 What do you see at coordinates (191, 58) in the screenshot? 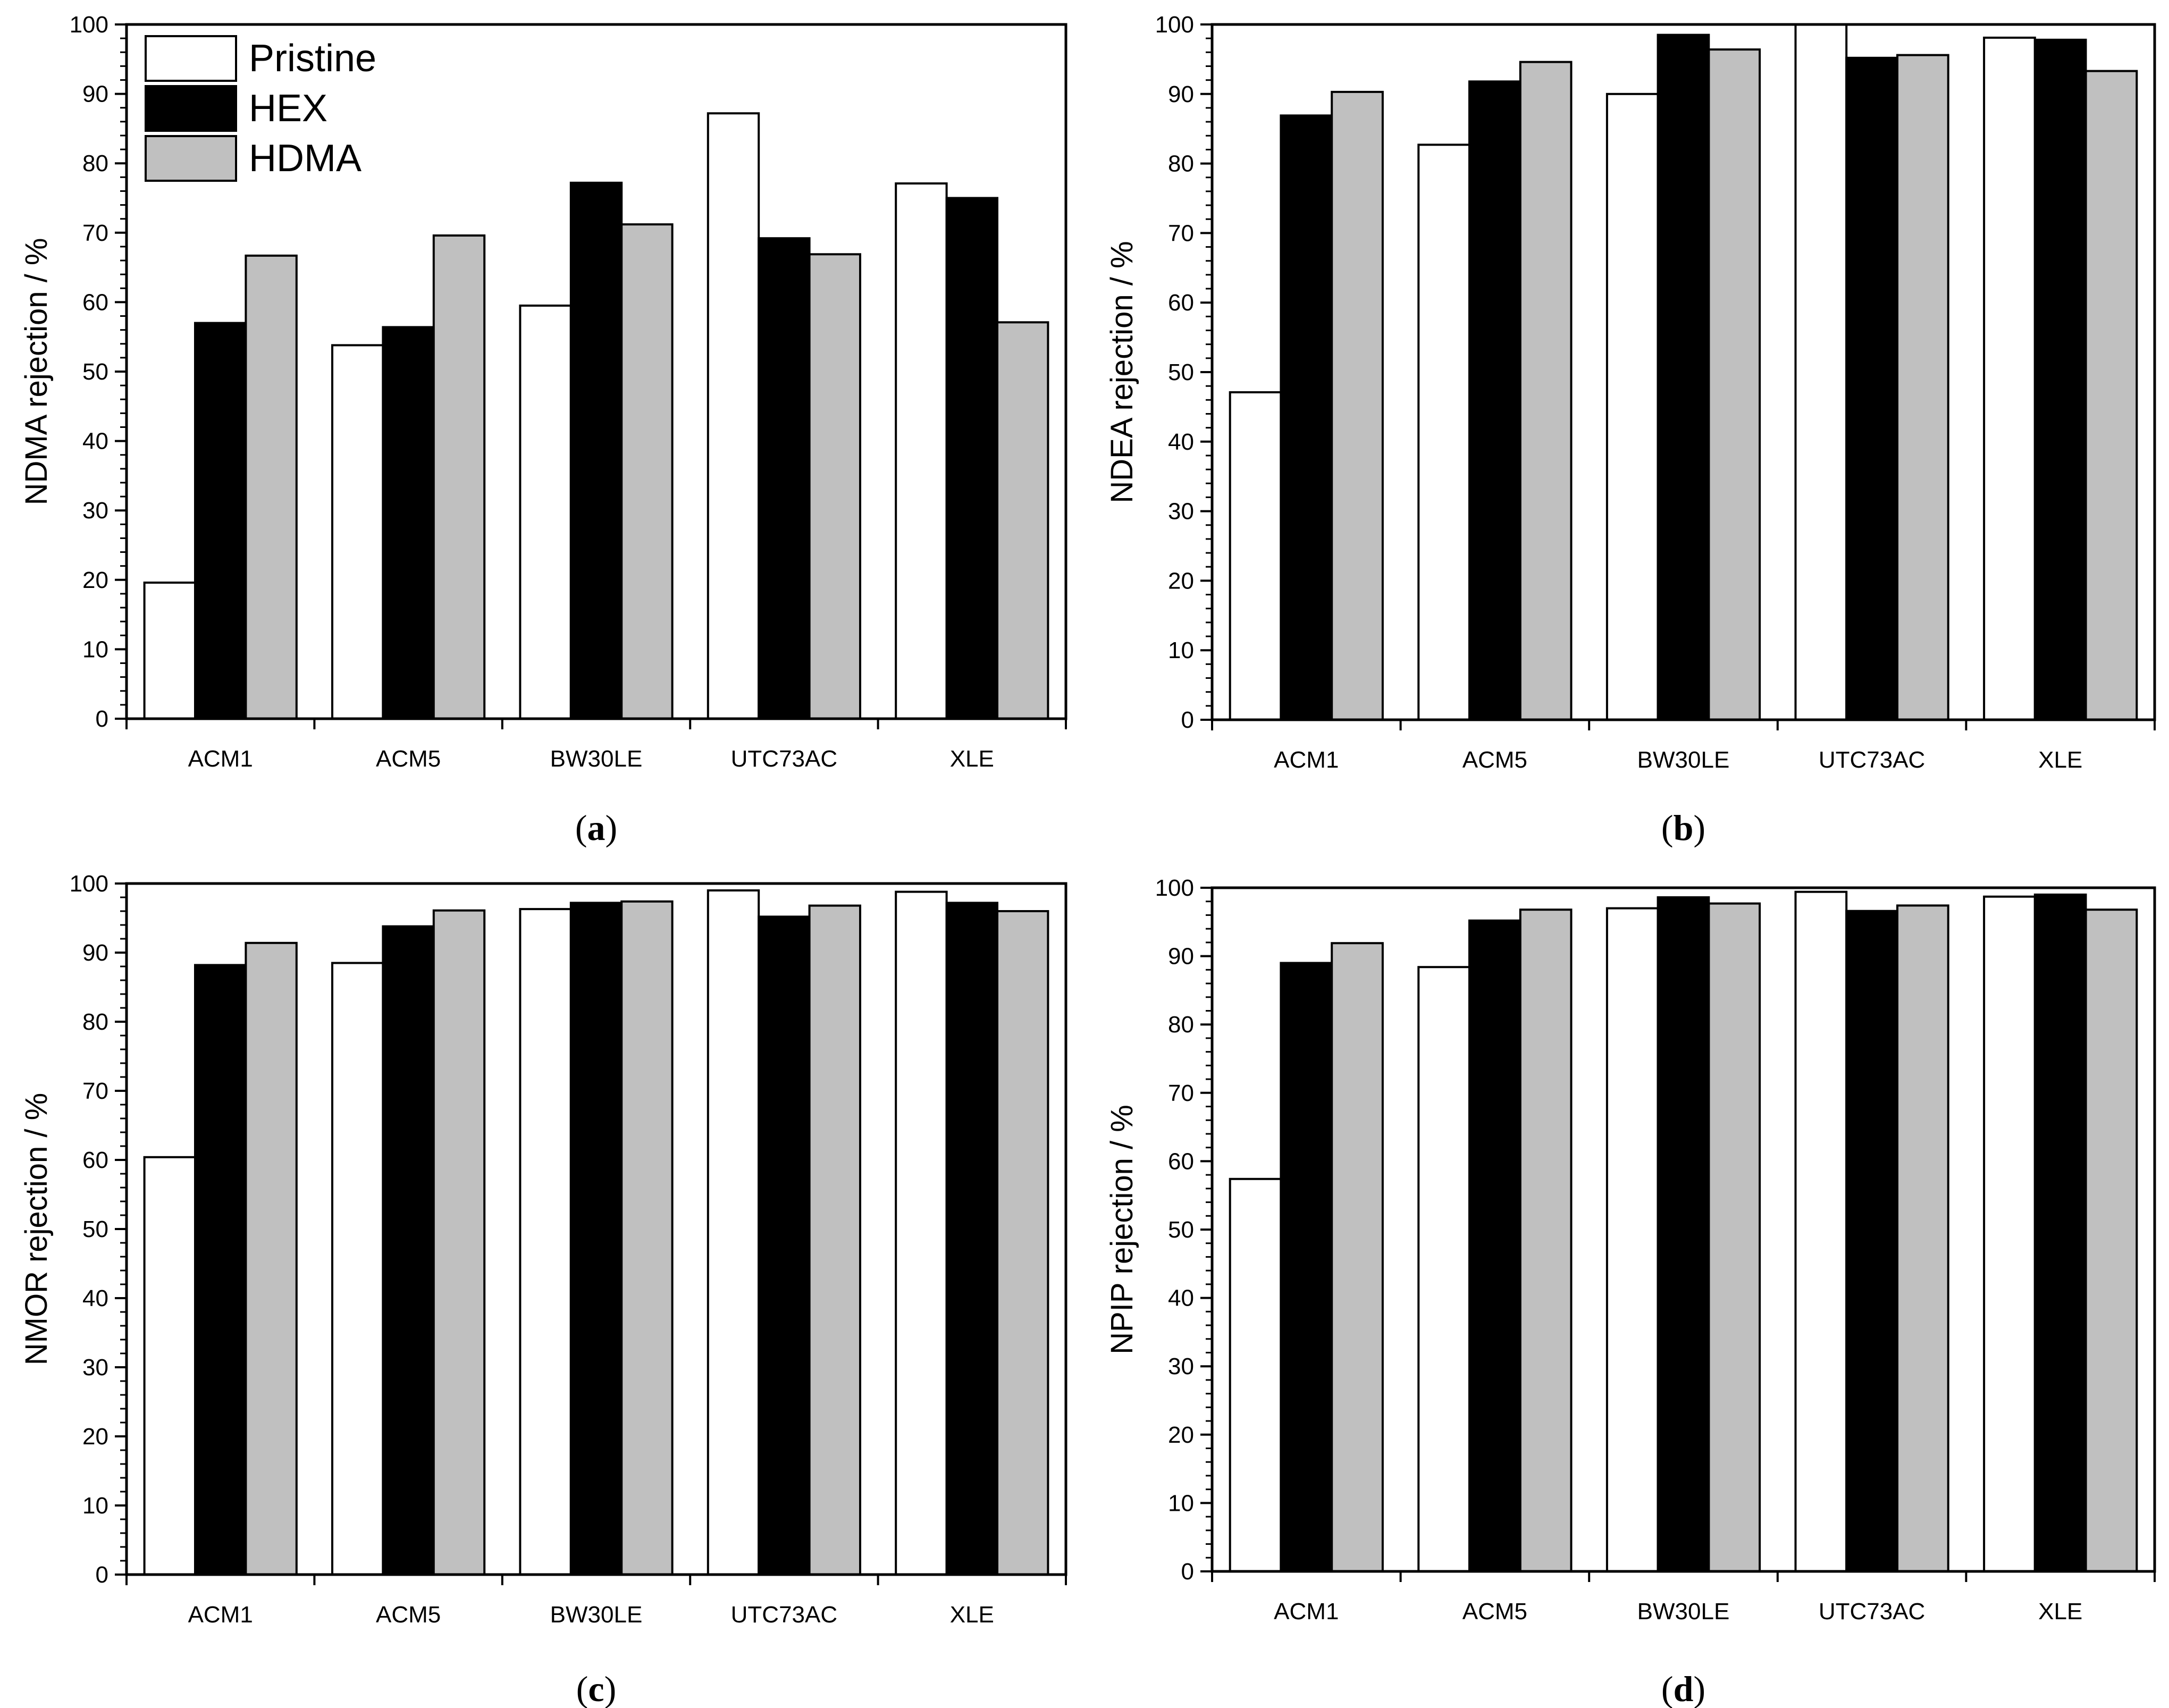
I see `legend-swatch-pristine` at bounding box center [191, 58].